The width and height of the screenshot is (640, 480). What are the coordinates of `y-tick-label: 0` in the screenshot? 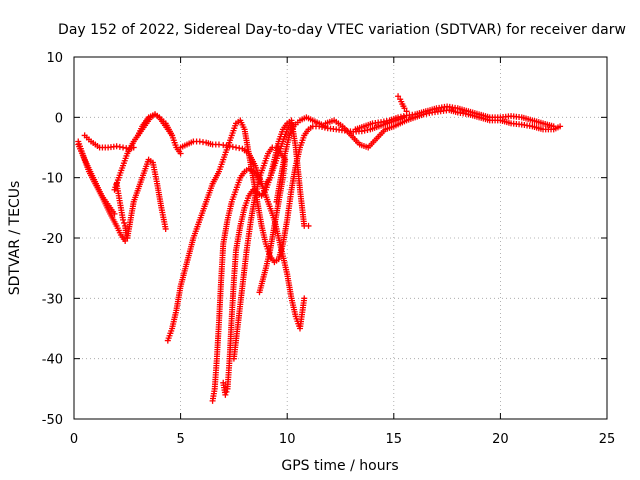 It's located at (59, 118).